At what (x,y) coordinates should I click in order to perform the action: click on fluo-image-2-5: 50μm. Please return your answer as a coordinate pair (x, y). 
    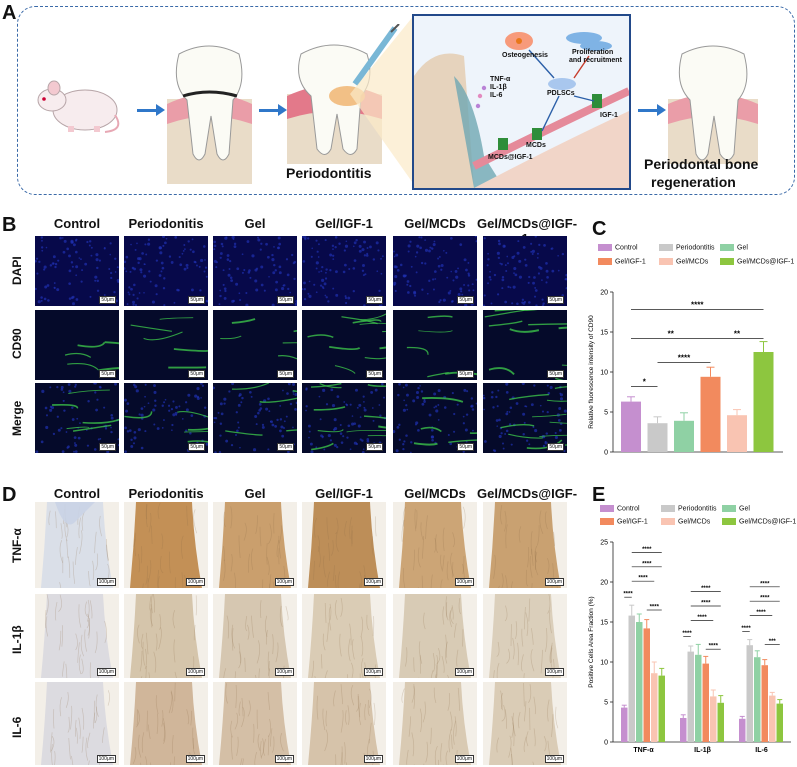
    Looking at the image, I should click on (525, 418).